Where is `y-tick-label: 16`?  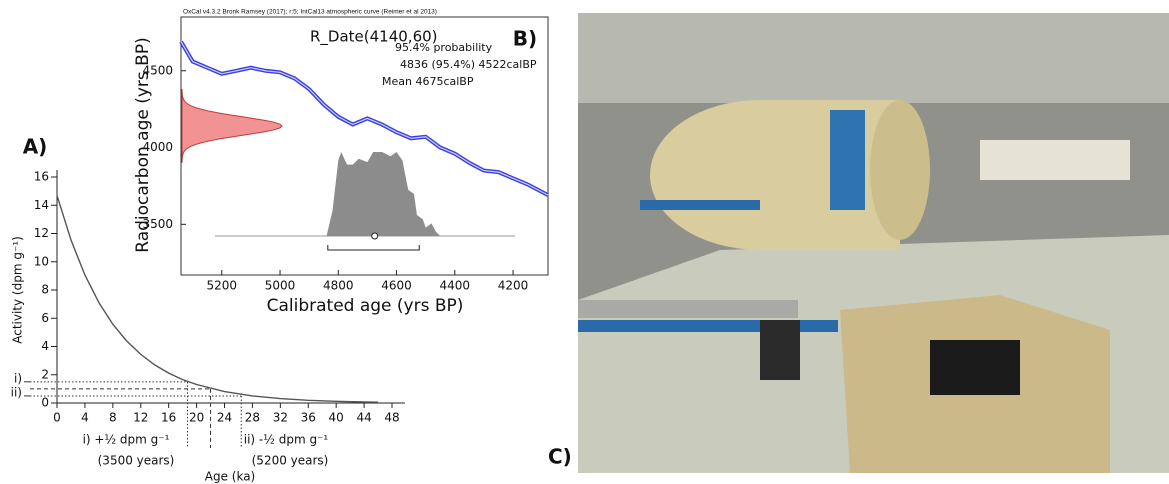 y-tick-label: 16 is located at coordinates (41, 177).